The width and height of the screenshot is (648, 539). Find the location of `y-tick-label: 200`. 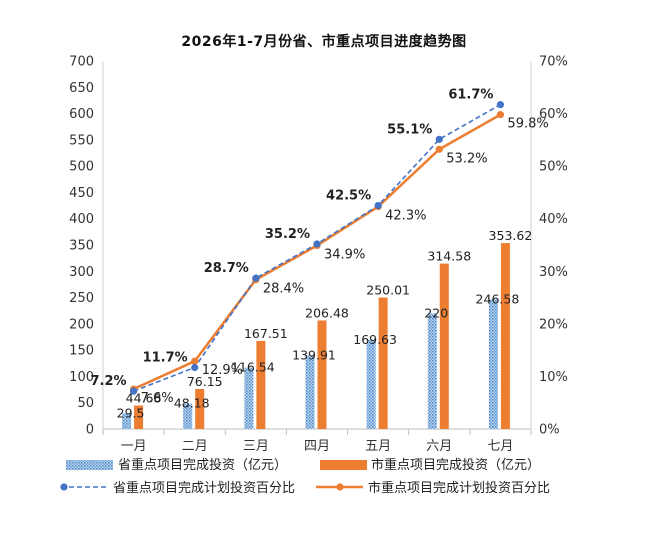

y-tick-label: 200 is located at coordinates (81, 324).